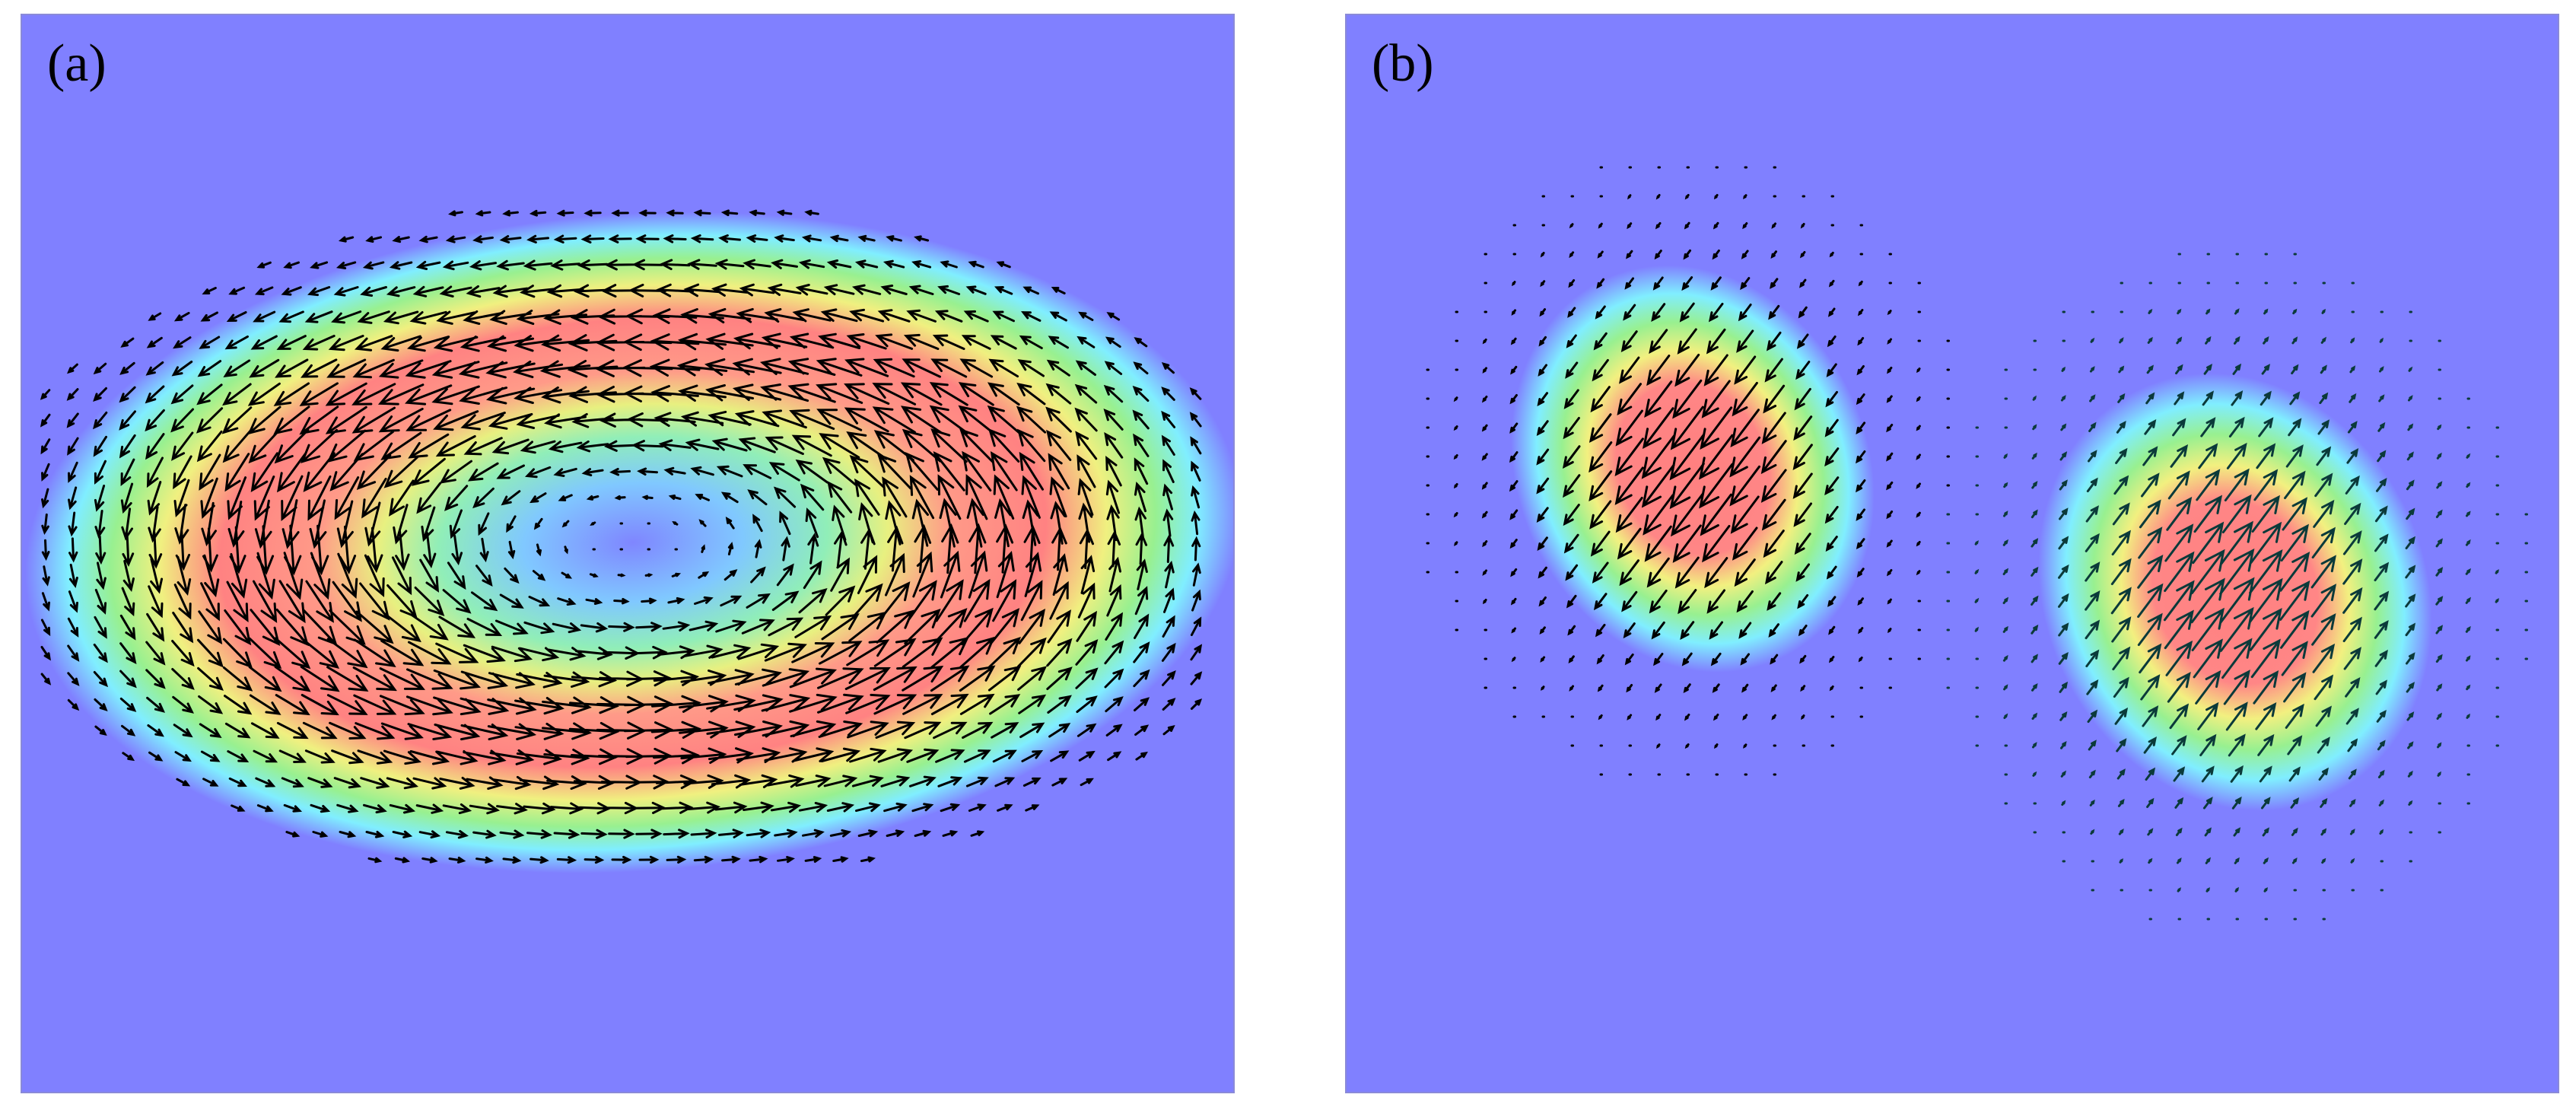  Describe the element at coordinates (77, 63) in the screenshot. I see `panel-label: (a)` at that location.